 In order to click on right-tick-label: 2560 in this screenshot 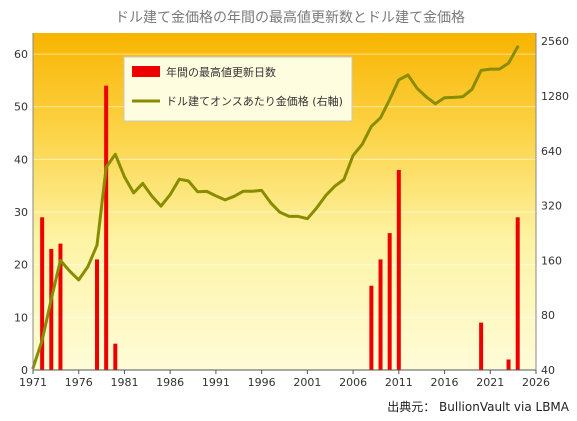, I will do `click(555, 41)`.